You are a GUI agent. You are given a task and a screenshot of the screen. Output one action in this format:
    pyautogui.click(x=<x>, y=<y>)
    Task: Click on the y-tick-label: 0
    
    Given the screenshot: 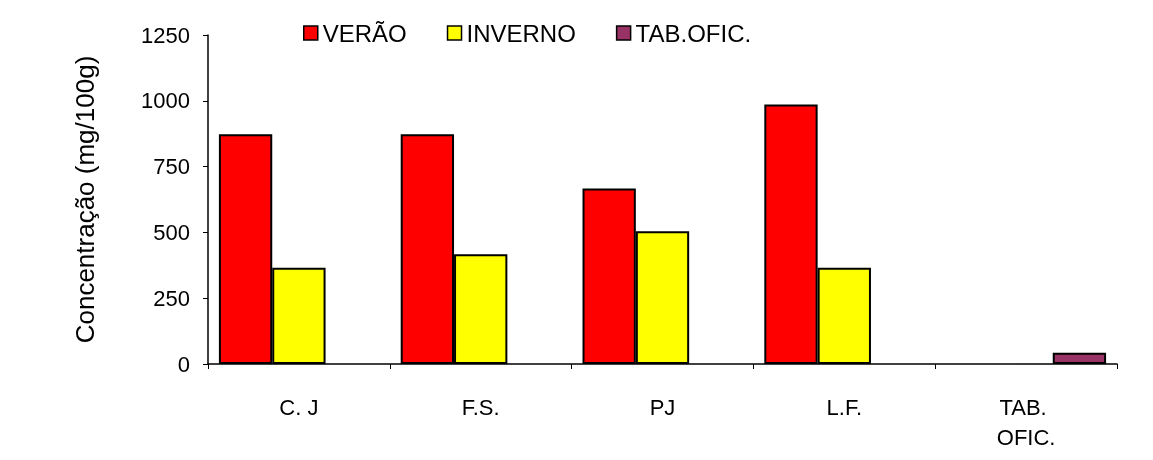 What is the action you would take?
    pyautogui.click(x=183, y=364)
    